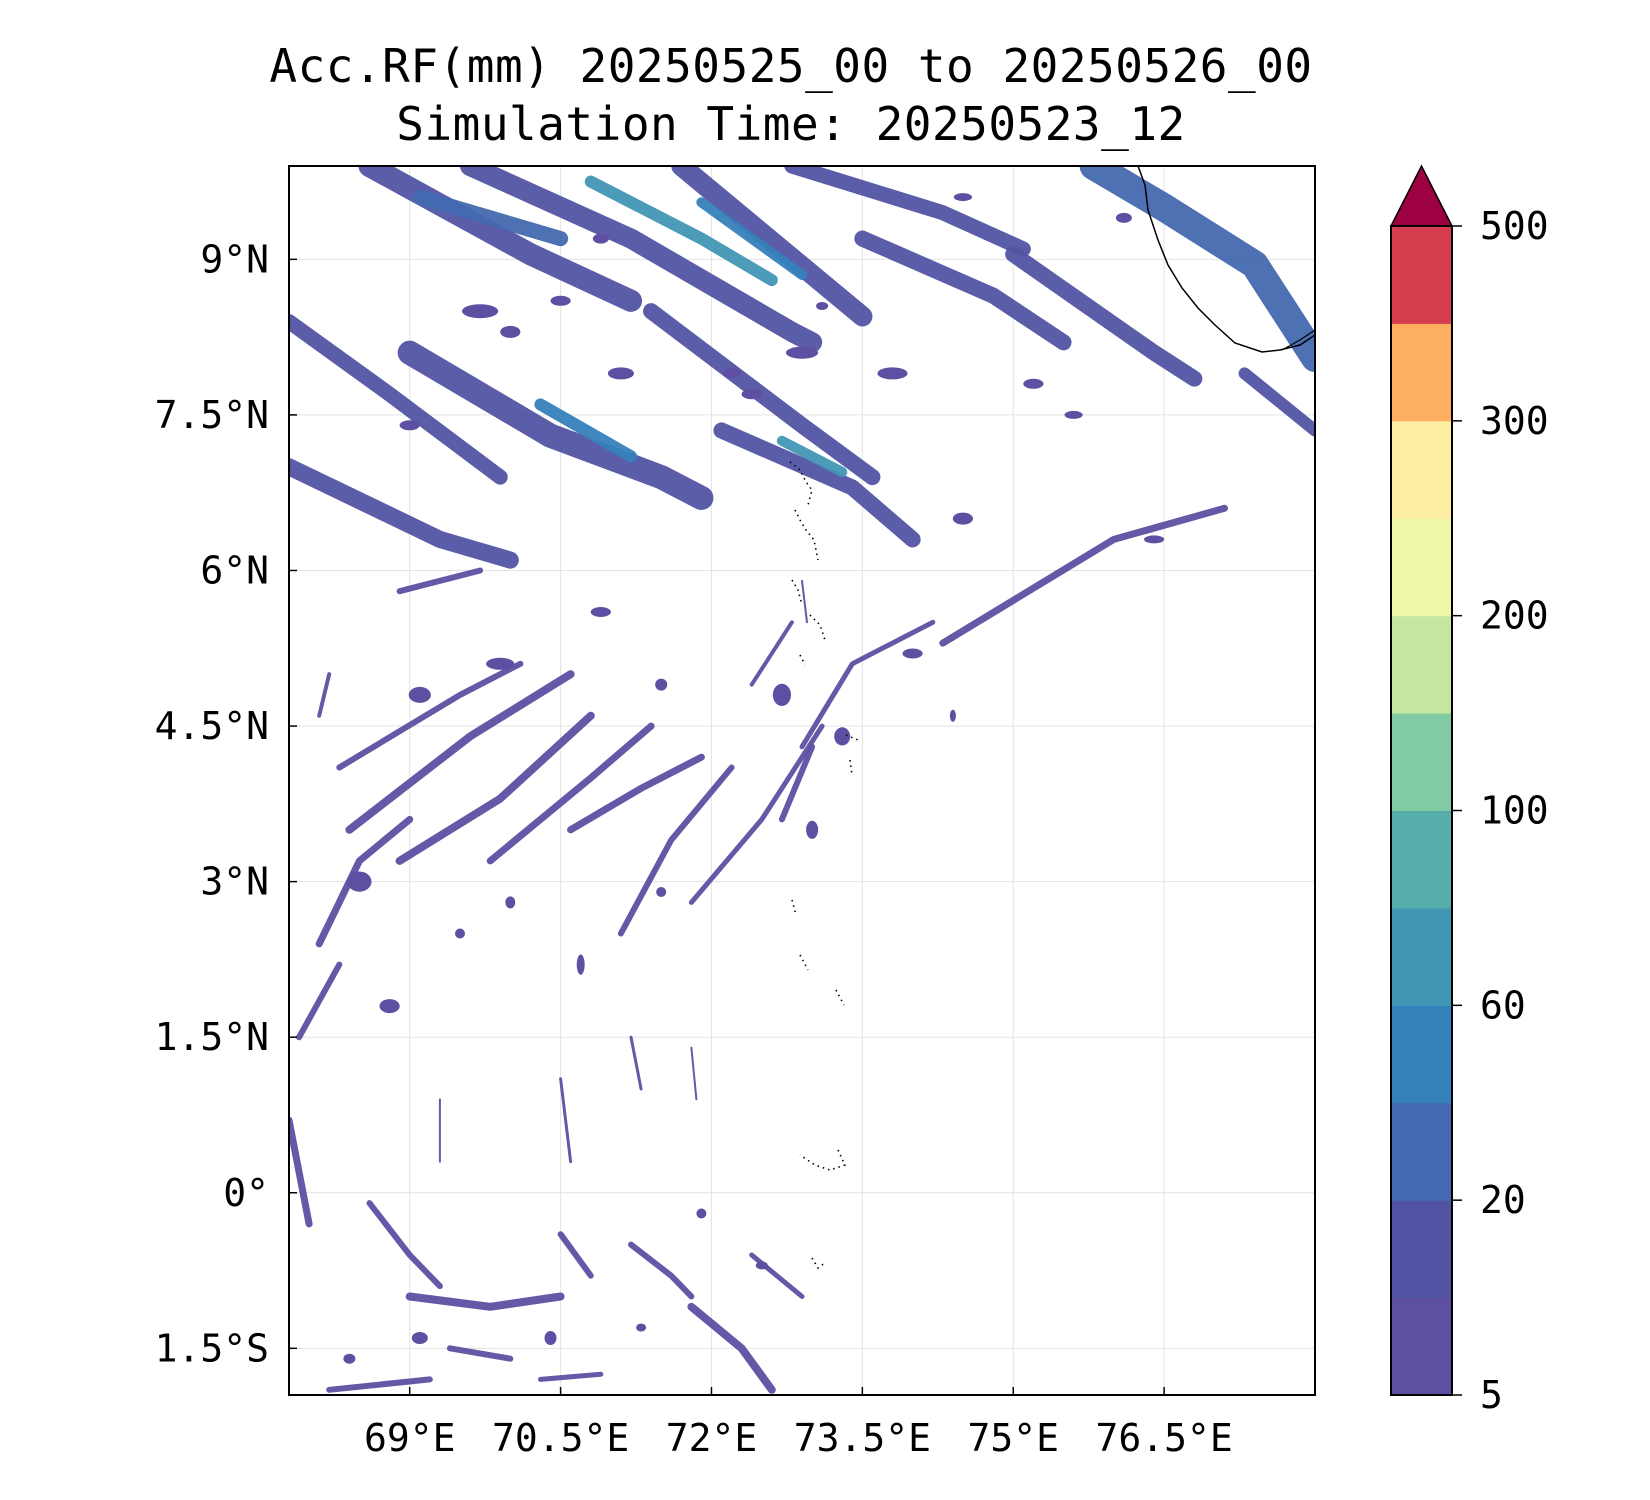 Image resolution: width=1650 pixels, height=1500 pixels. I want to click on colorbar-tick-label: 60, so click(1503, 1005).